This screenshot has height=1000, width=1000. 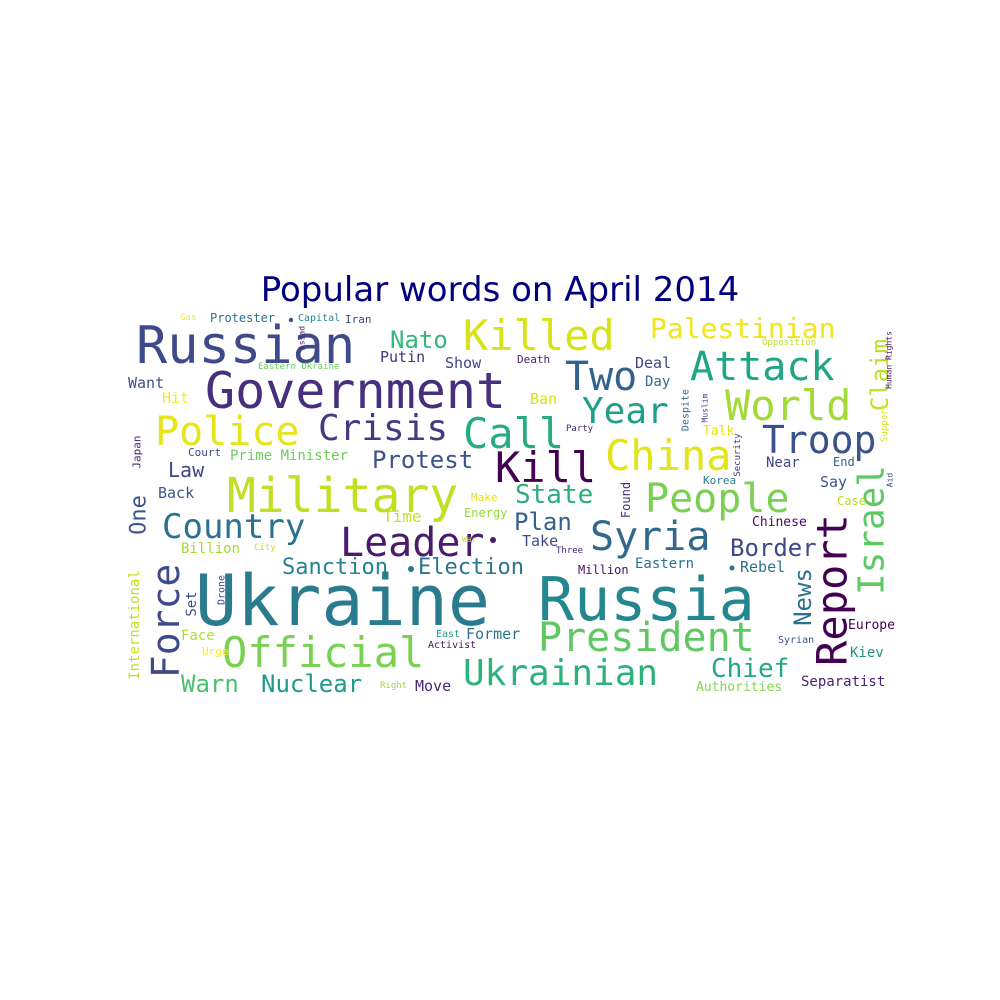 What do you see at coordinates (335, 567) in the screenshot?
I see `word-sanction: Sanction` at bounding box center [335, 567].